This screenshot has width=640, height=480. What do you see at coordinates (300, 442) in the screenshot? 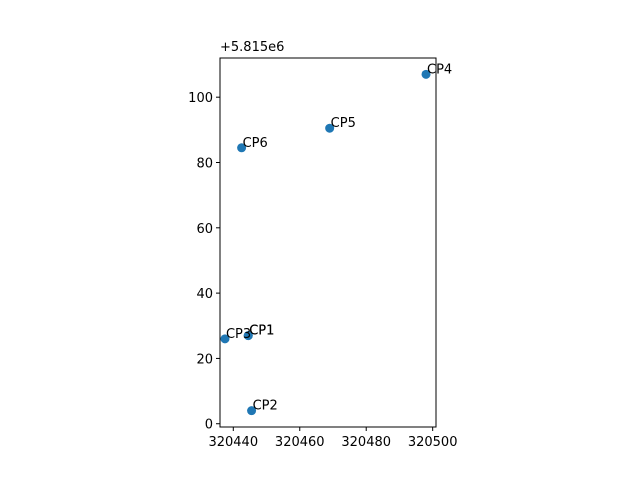
I see `x-tick-label: 320460` at bounding box center [300, 442].